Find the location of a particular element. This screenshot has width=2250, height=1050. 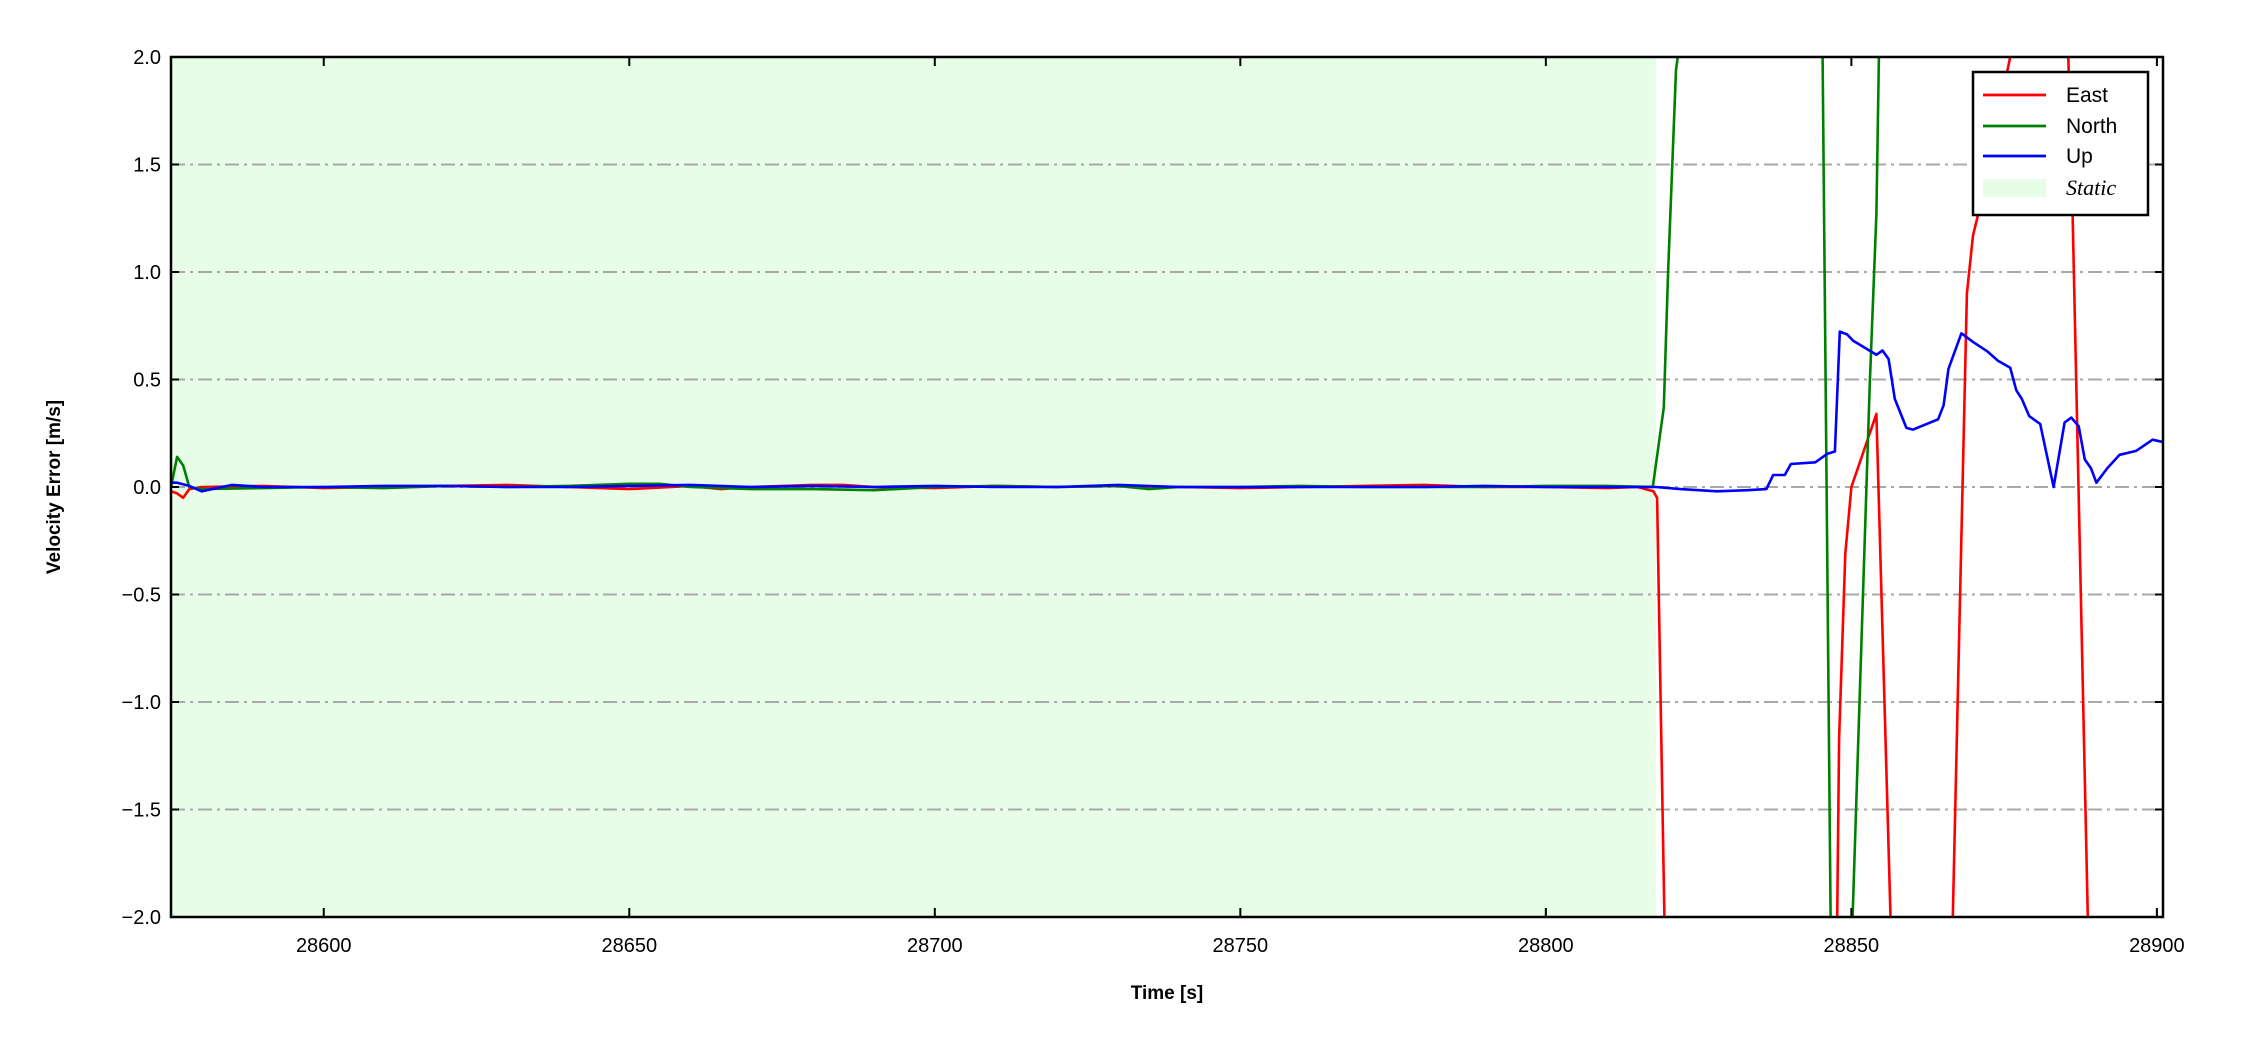

y-tick-label: 1.0 is located at coordinates (147, 273).